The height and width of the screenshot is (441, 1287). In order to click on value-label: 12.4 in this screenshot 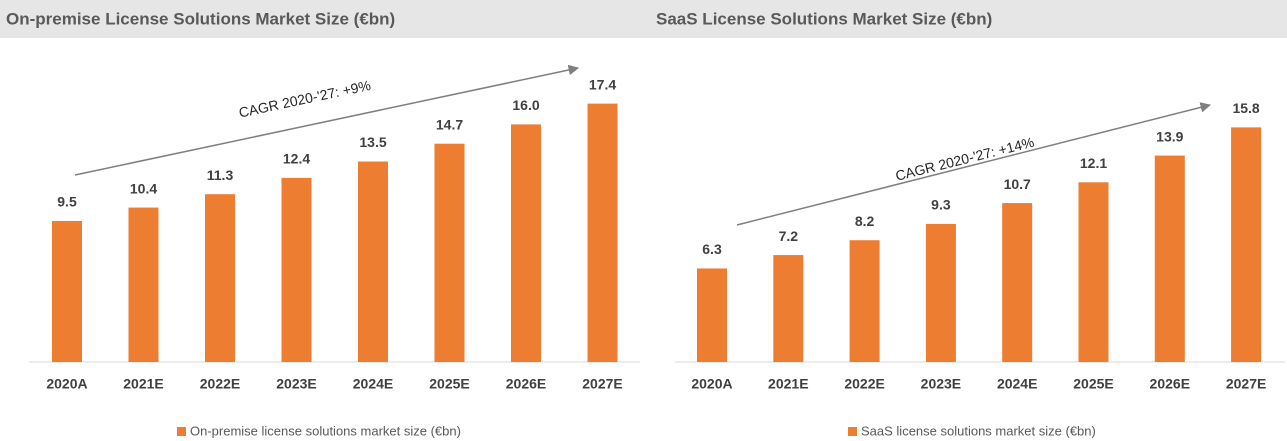, I will do `click(296, 159)`.